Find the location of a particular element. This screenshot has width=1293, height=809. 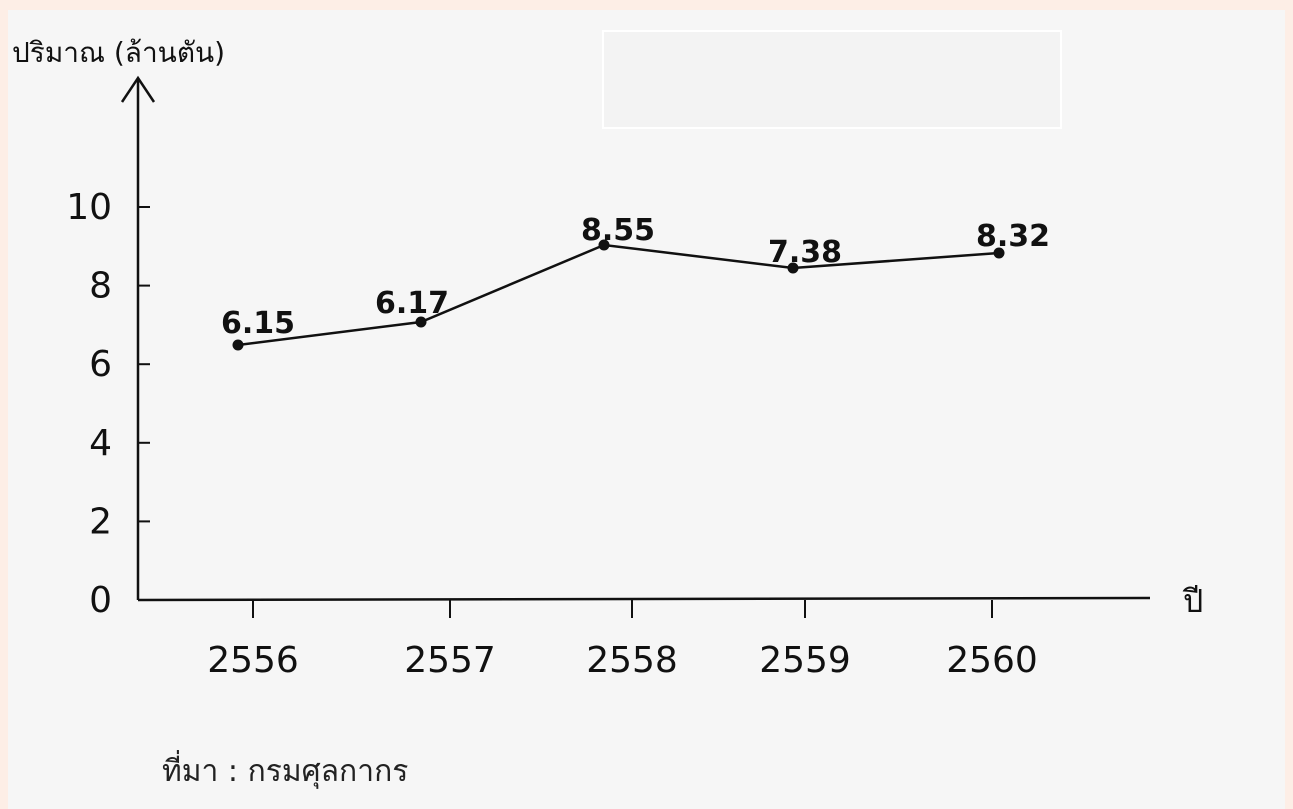

data-label: 8.32 is located at coordinates (1013, 236).